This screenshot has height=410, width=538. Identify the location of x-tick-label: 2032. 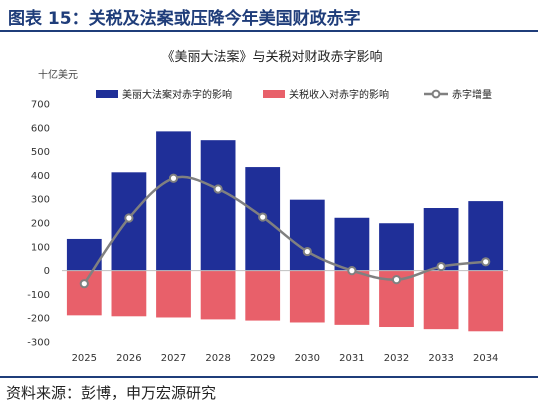
(396, 358).